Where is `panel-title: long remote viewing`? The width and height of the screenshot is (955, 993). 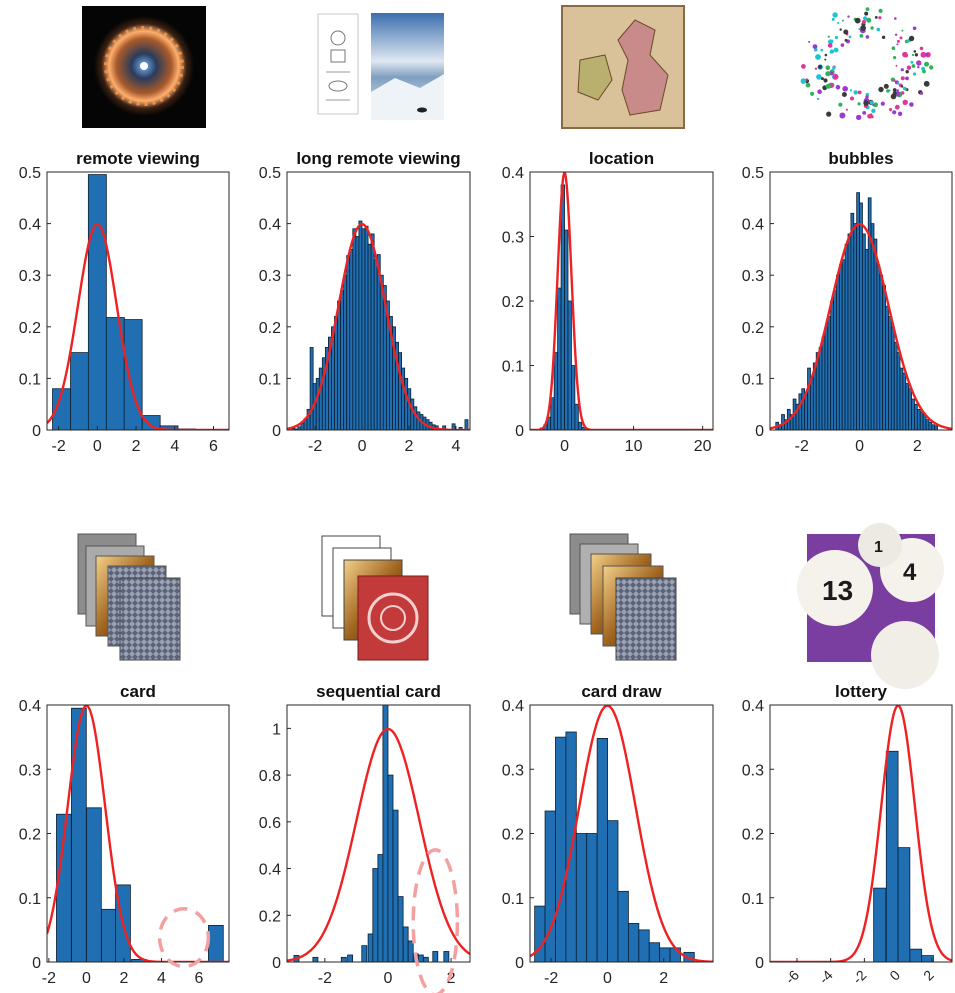
panel-title: long remote viewing is located at coordinates (378, 158).